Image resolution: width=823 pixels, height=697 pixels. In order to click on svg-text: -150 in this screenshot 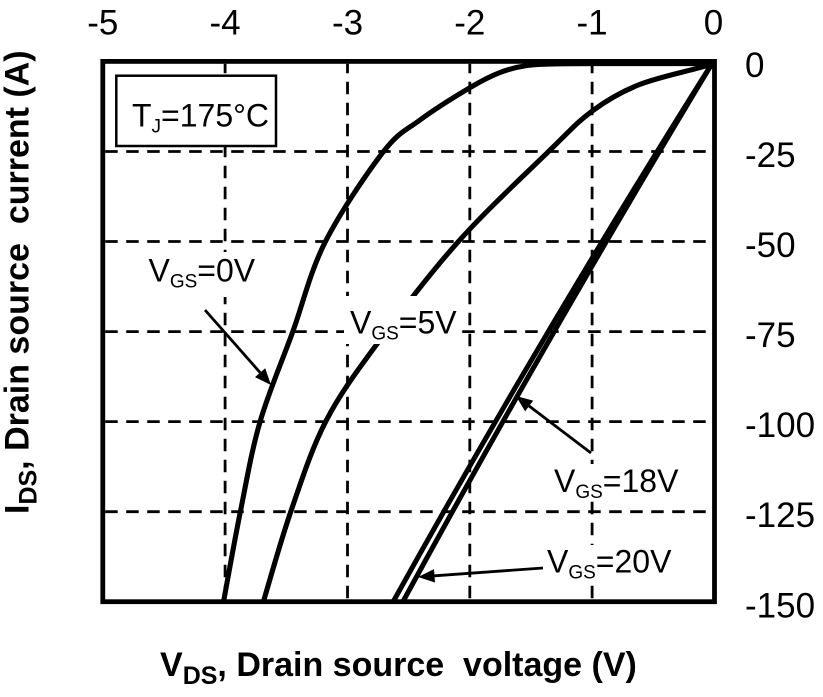, I will do `click(780, 605)`.